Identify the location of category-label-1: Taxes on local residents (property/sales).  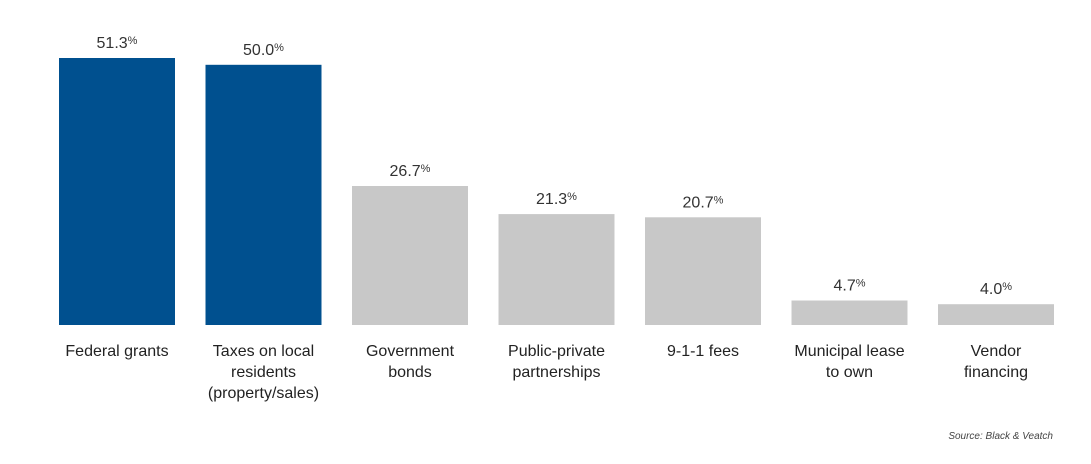
(263, 372).